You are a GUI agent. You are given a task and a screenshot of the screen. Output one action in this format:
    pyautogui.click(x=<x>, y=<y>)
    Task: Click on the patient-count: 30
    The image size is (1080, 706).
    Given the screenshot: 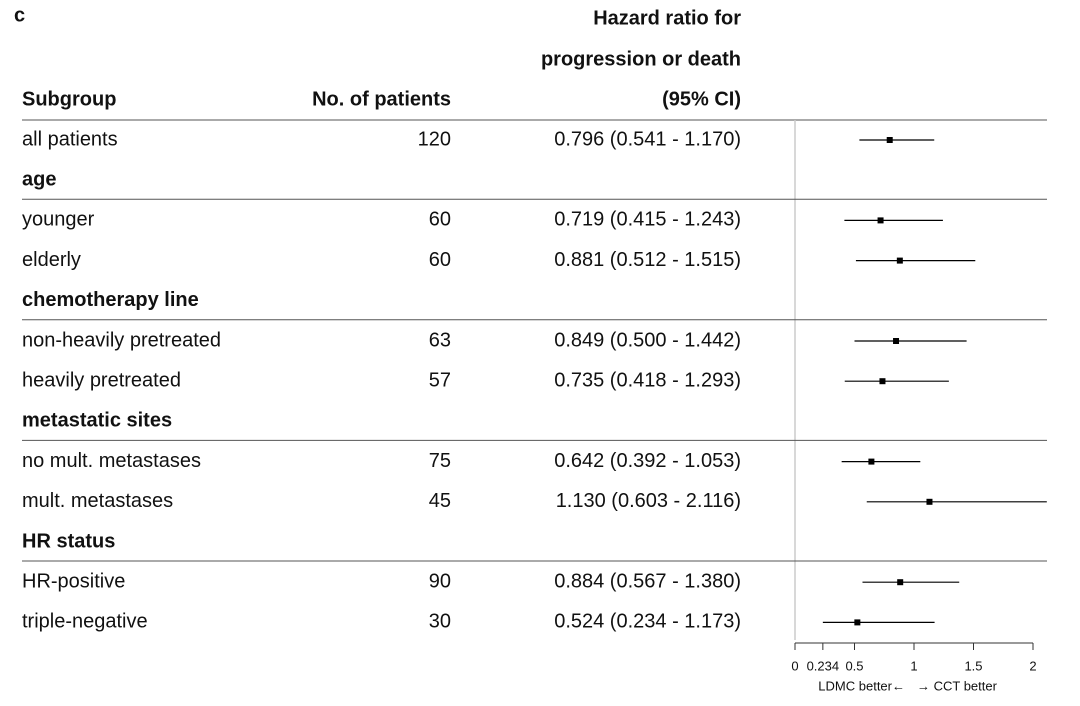 What is the action you would take?
    pyautogui.click(x=440, y=622)
    